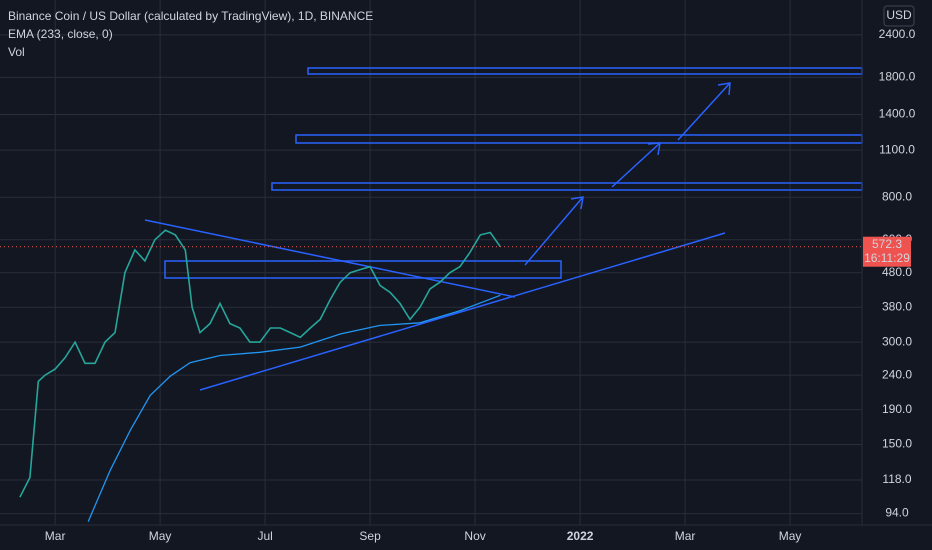  I want to click on y-tick-label: 300.0, so click(897, 341).